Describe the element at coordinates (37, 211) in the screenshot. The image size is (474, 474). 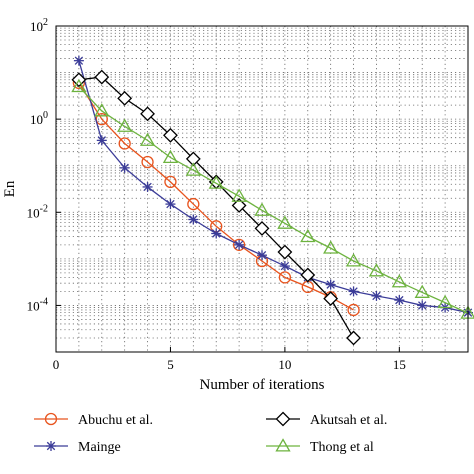
I see `y-tick-label: 10⁻²` at that location.